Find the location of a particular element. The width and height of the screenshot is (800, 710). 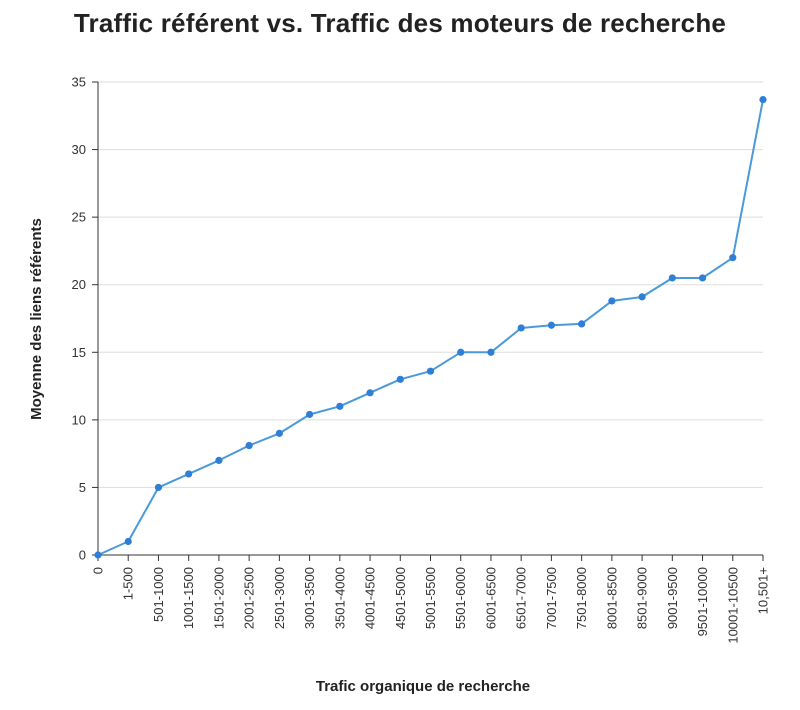

x-tick-label: 5501-6000 is located at coordinates (460, 598).